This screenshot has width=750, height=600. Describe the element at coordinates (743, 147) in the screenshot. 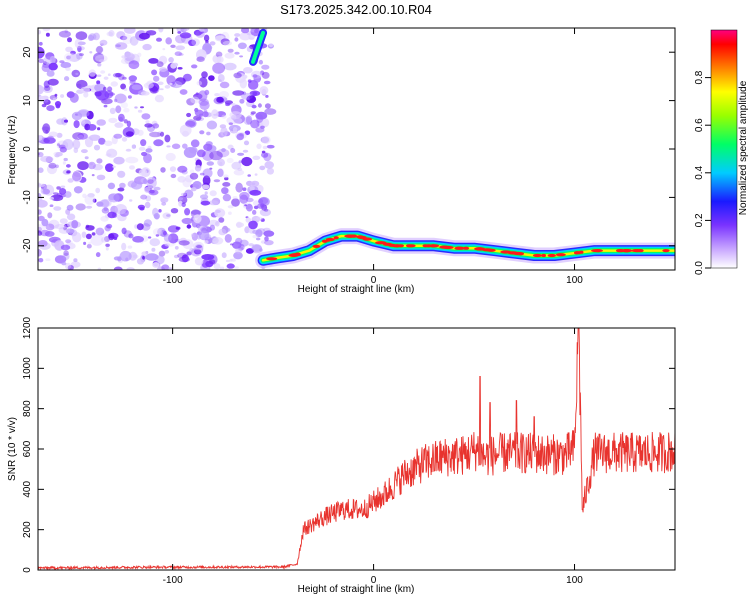

I see `colorbar-label: Normalized spectral amplitude` at that location.